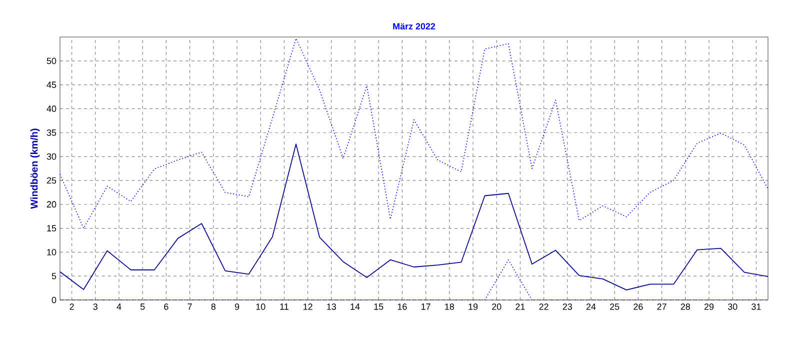  I want to click on y-tick-label: 10, so click(51, 252).